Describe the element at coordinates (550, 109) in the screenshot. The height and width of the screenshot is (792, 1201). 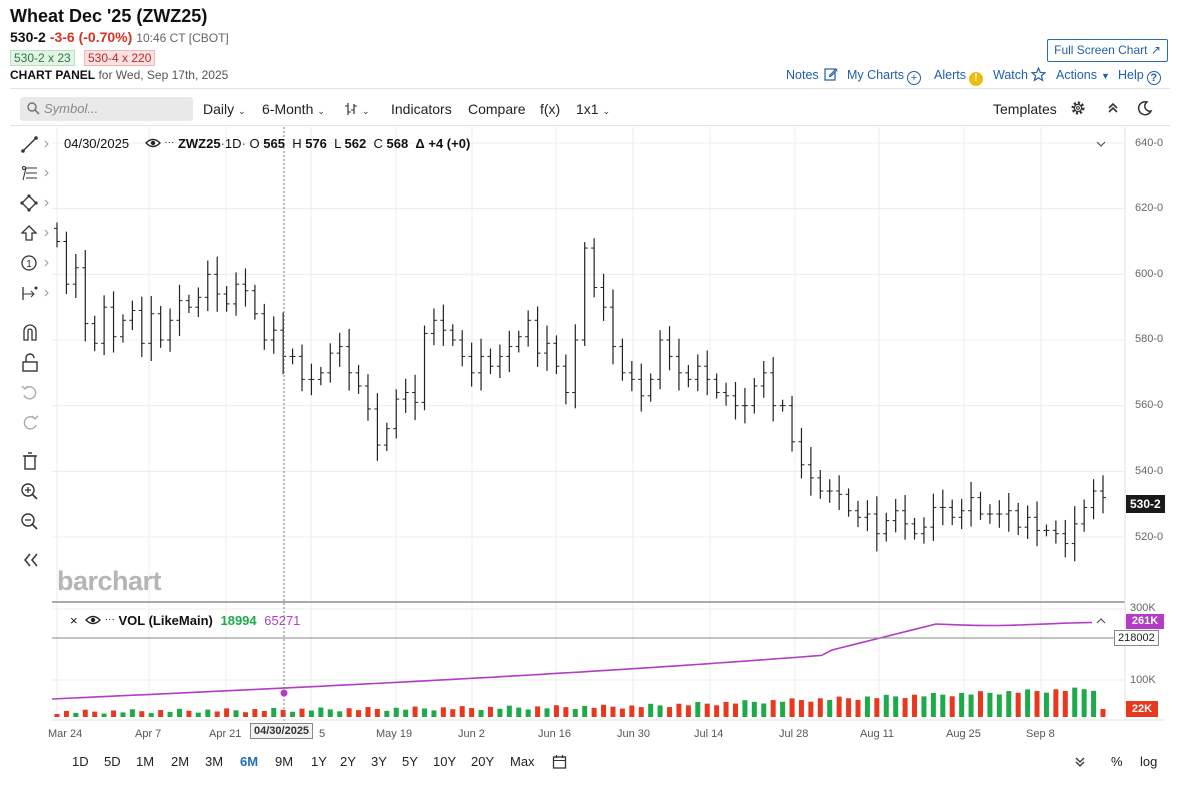
I see `function-button: f(x)` at that location.